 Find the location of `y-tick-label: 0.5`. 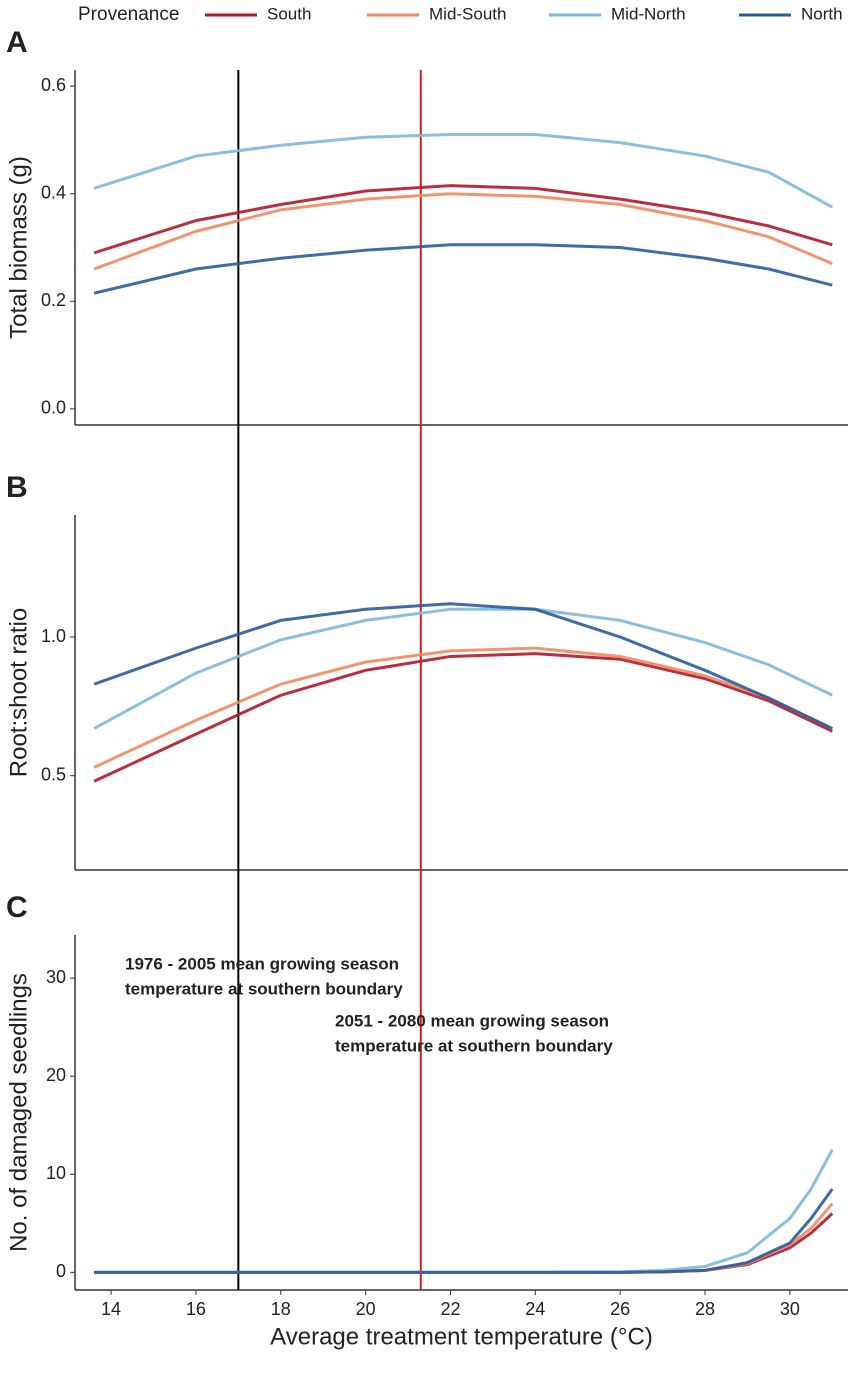

y-tick-label: 0.5 is located at coordinates (53, 774).